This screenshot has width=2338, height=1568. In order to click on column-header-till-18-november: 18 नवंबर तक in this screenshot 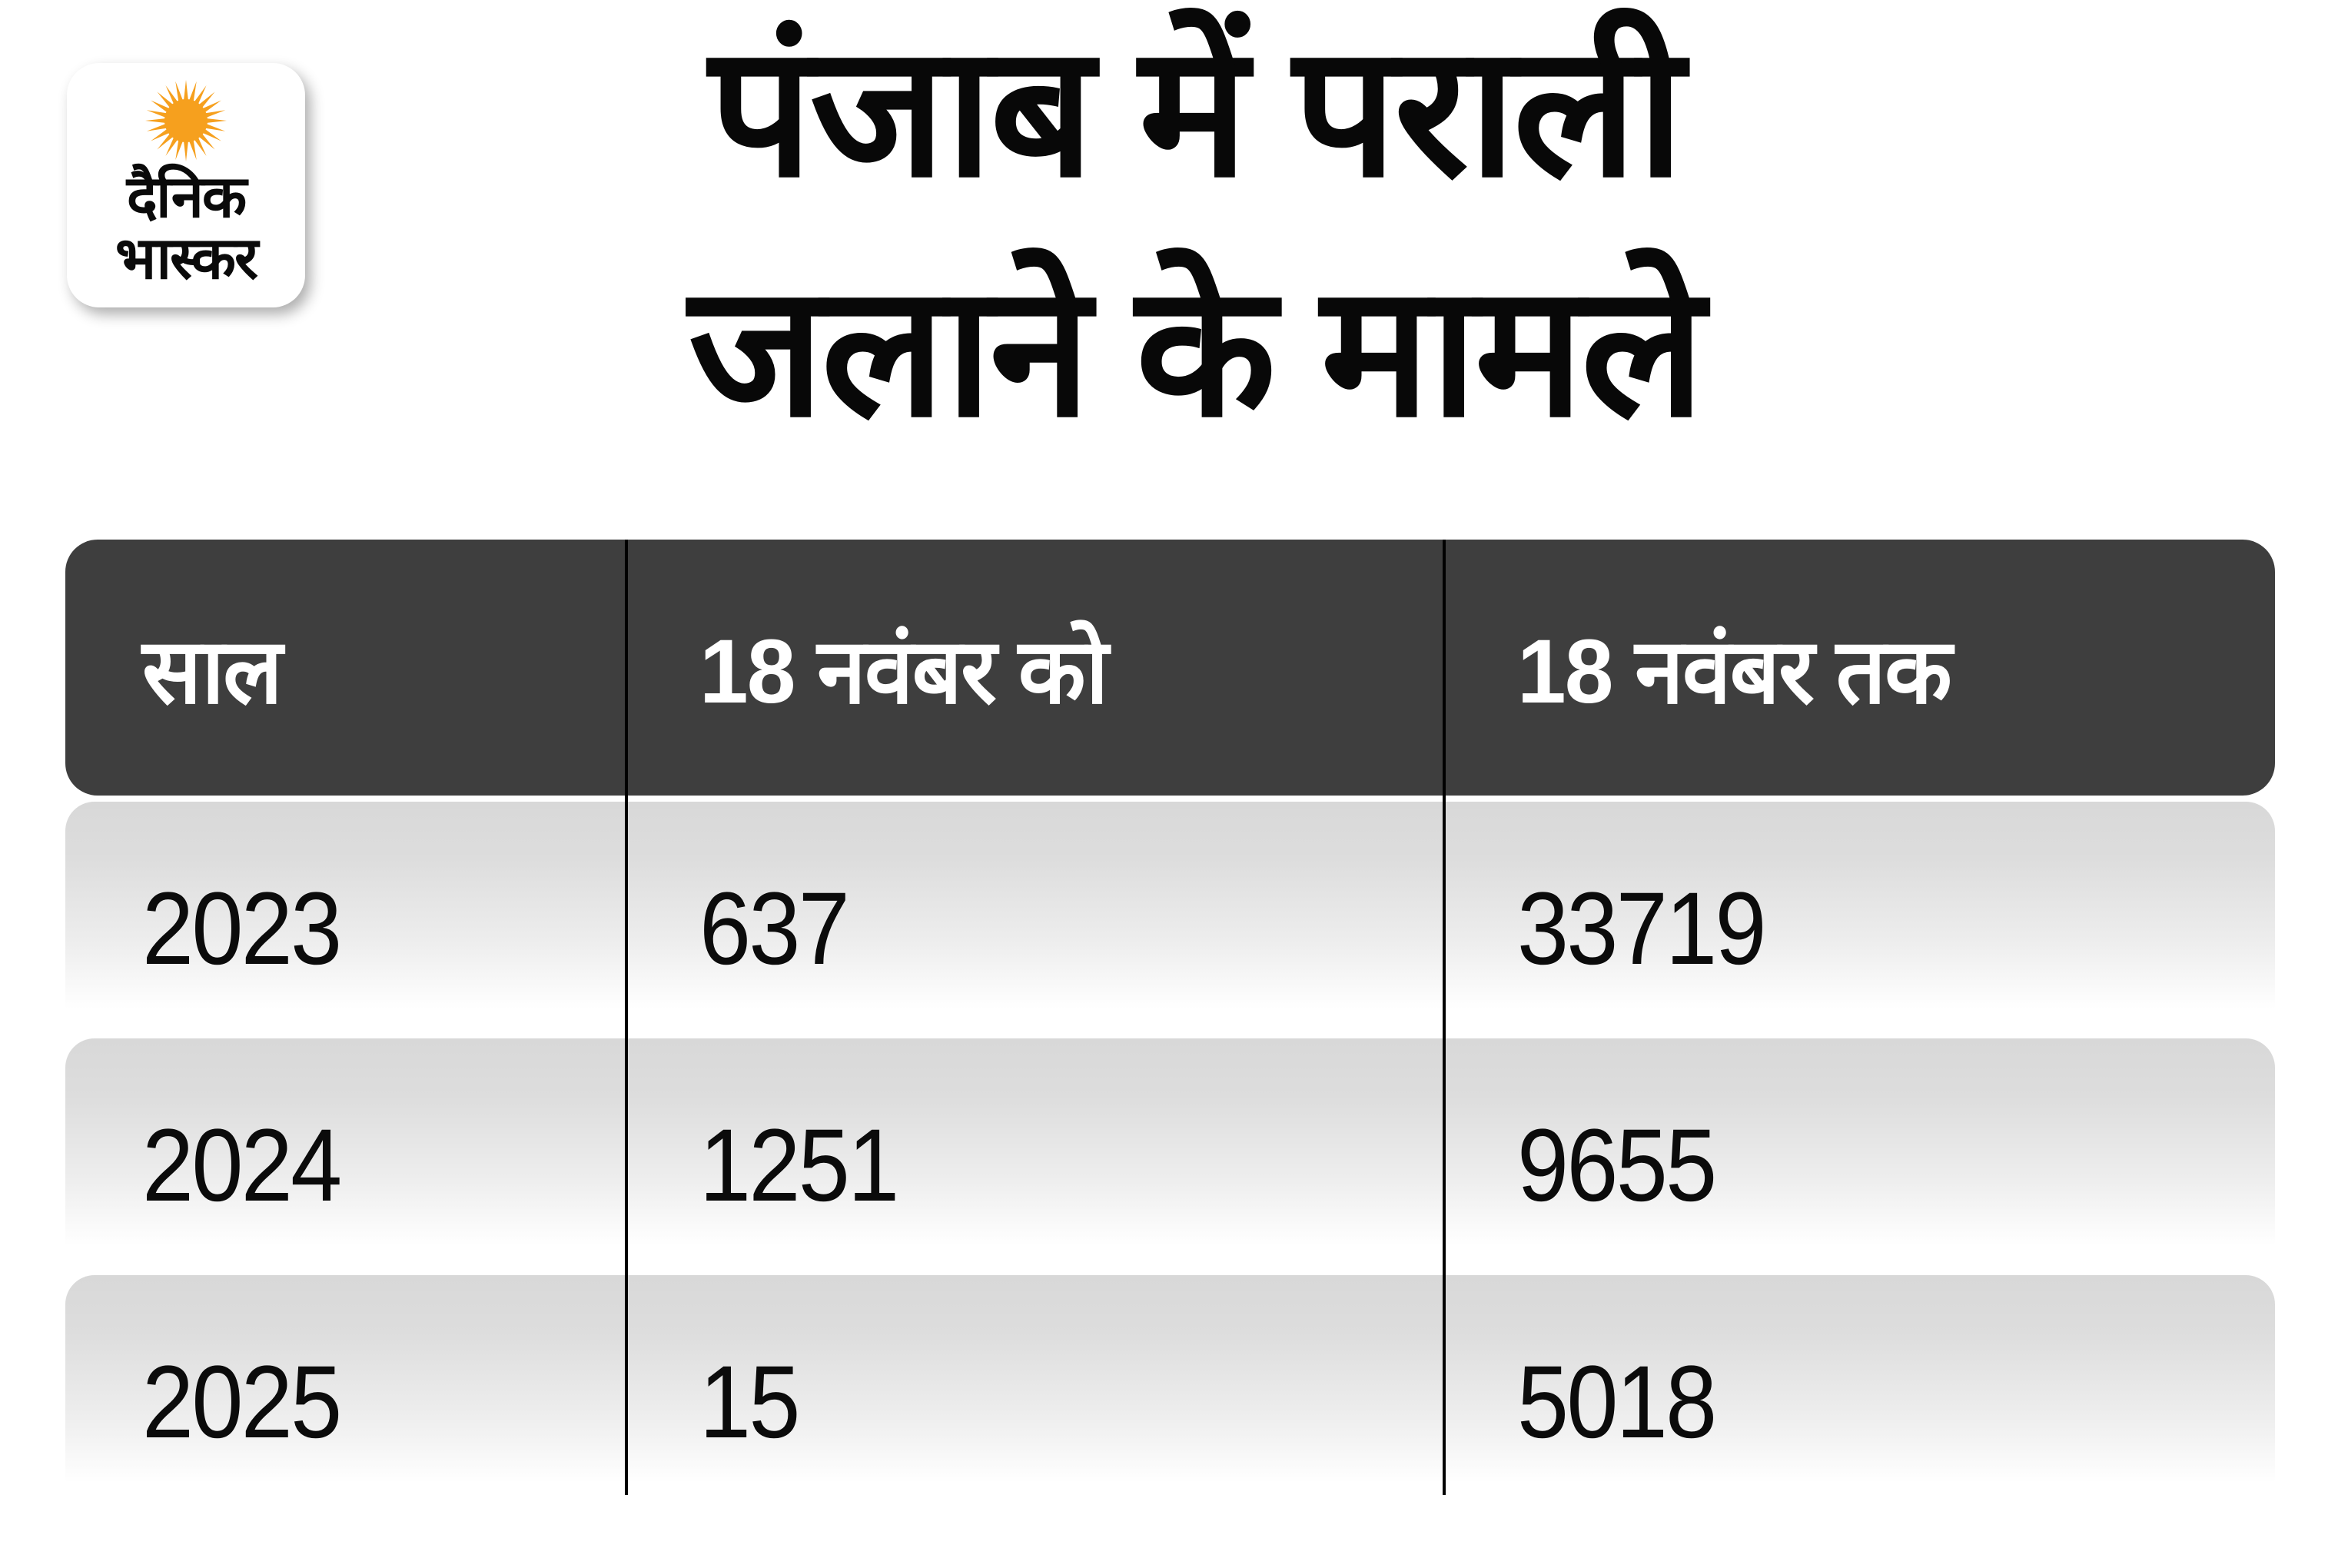, I will do `click(1860, 668)`.